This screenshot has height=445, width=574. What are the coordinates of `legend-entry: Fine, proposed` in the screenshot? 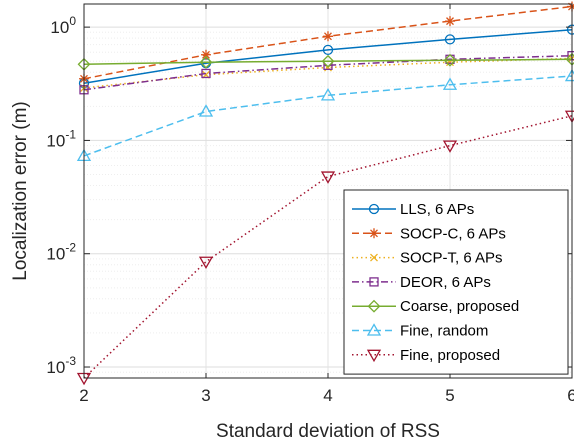 It's located at (426, 355).